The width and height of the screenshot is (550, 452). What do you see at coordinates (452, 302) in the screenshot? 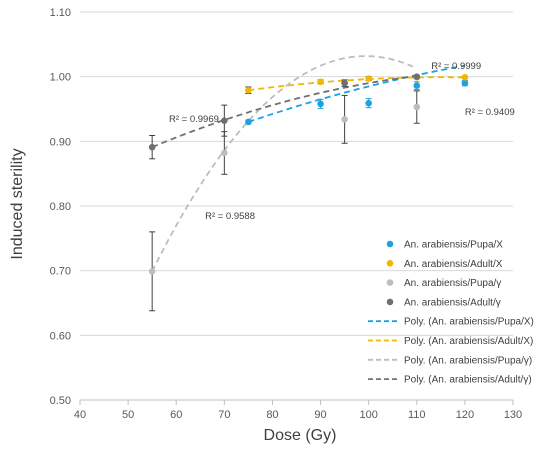
I see `legend-label: An. arabiensis/Adult/γ` at bounding box center [452, 302].